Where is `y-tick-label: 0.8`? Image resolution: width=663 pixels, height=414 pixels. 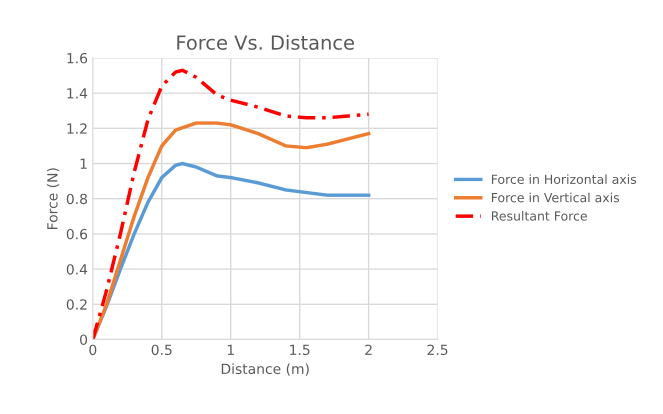
y-tick-label: 0.8 is located at coordinates (77, 199).